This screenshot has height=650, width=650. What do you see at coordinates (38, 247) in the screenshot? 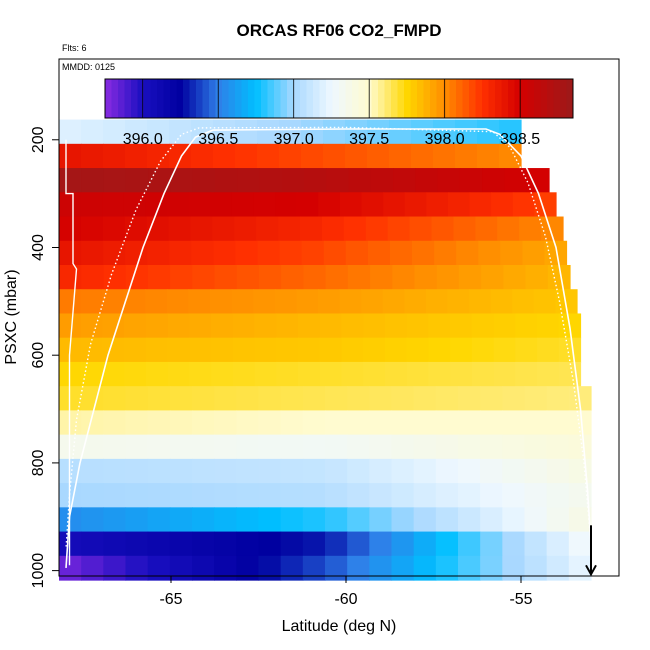
I see `y-tick-label: 400` at bounding box center [38, 247].